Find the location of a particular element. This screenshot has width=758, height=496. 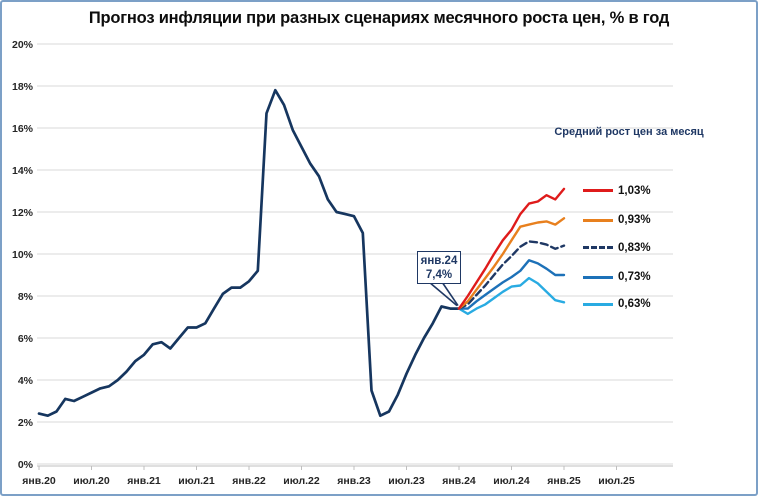

y-axis-tick-label: 4% is located at coordinates (26, 381).